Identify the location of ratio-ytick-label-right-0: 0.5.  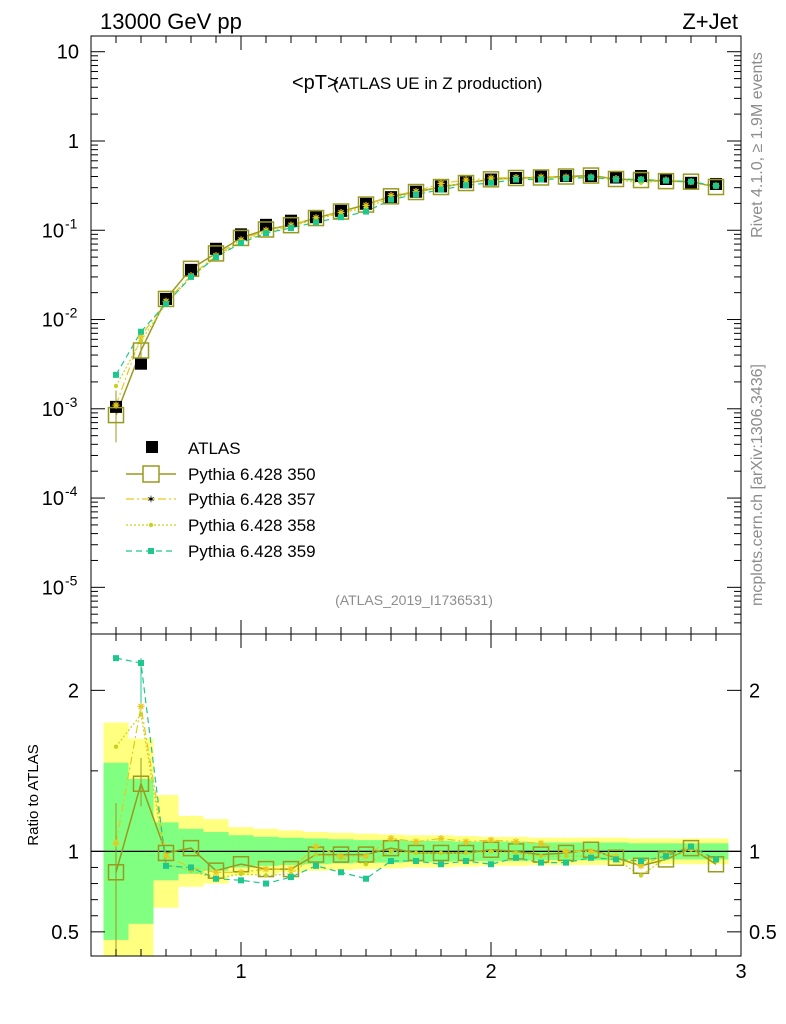
(763, 933).